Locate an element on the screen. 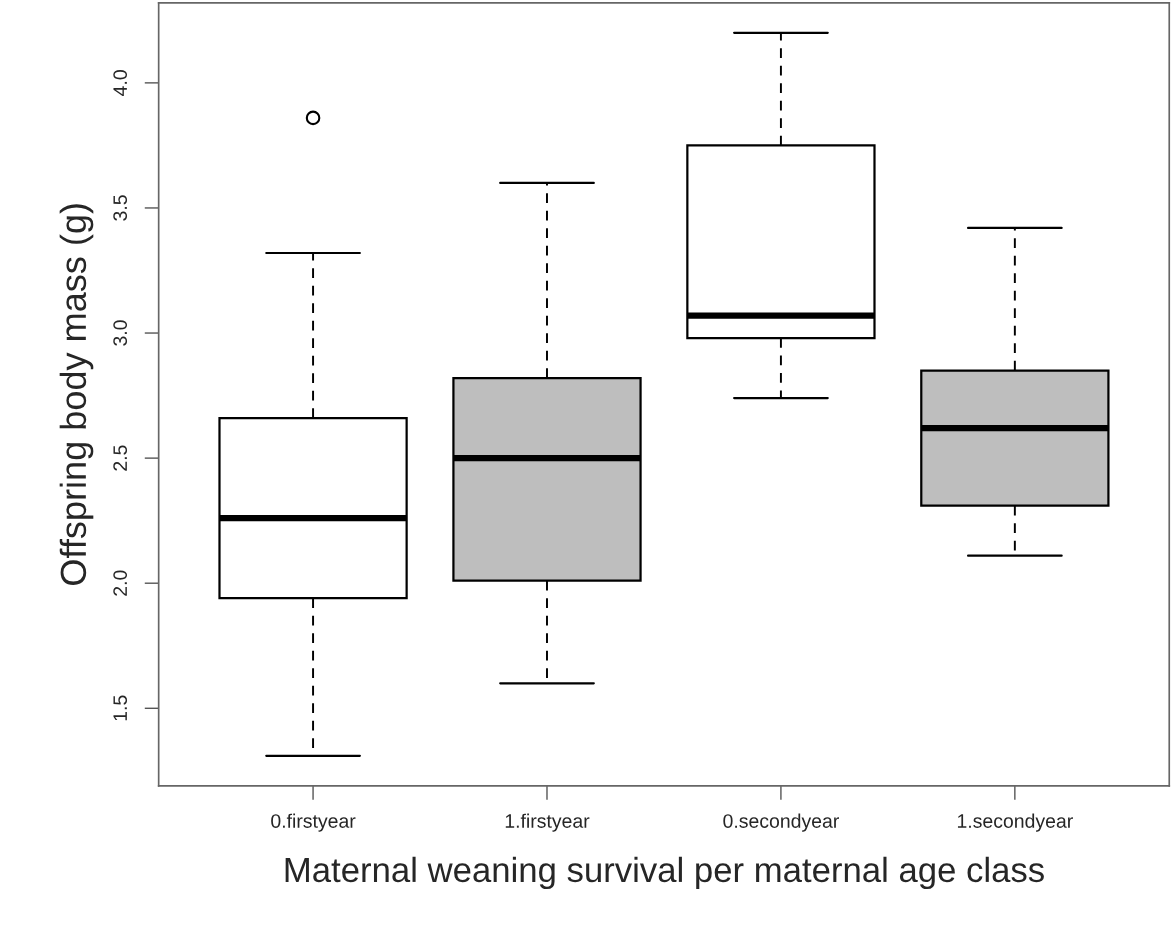 The width and height of the screenshot is (1171, 940). x-tick-label: 1.secondyear is located at coordinates (1015, 822).